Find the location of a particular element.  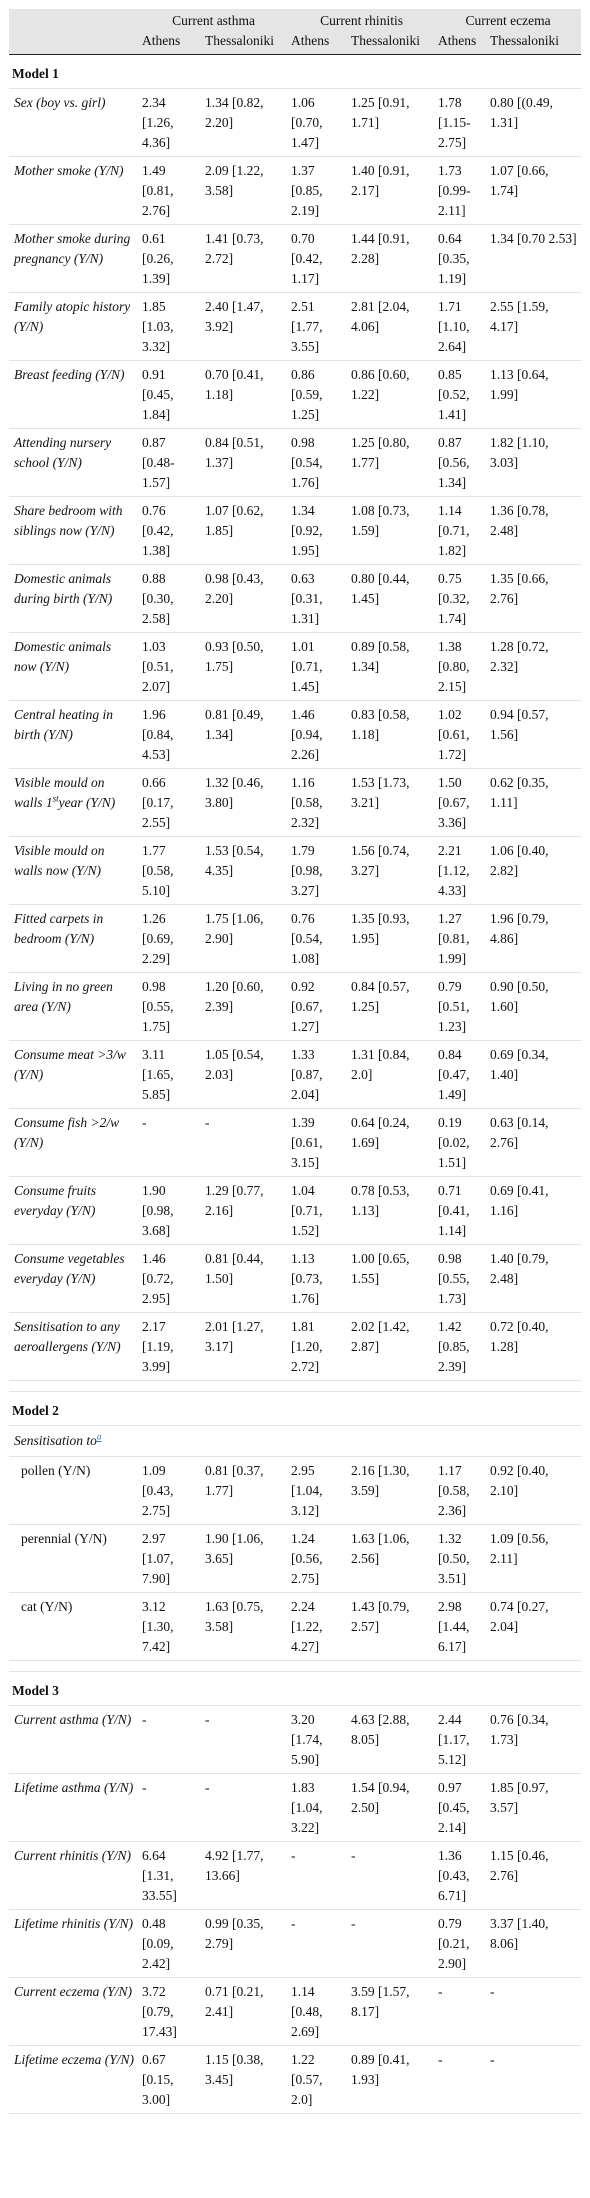

value-cell: 1.34 [0.82, 2.20] is located at coordinates (245, 122).